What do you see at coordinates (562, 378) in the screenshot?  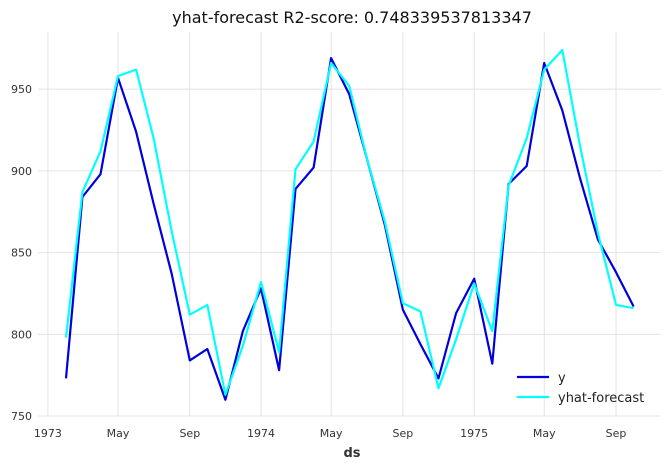 I see `legend-label-y: y` at bounding box center [562, 378].